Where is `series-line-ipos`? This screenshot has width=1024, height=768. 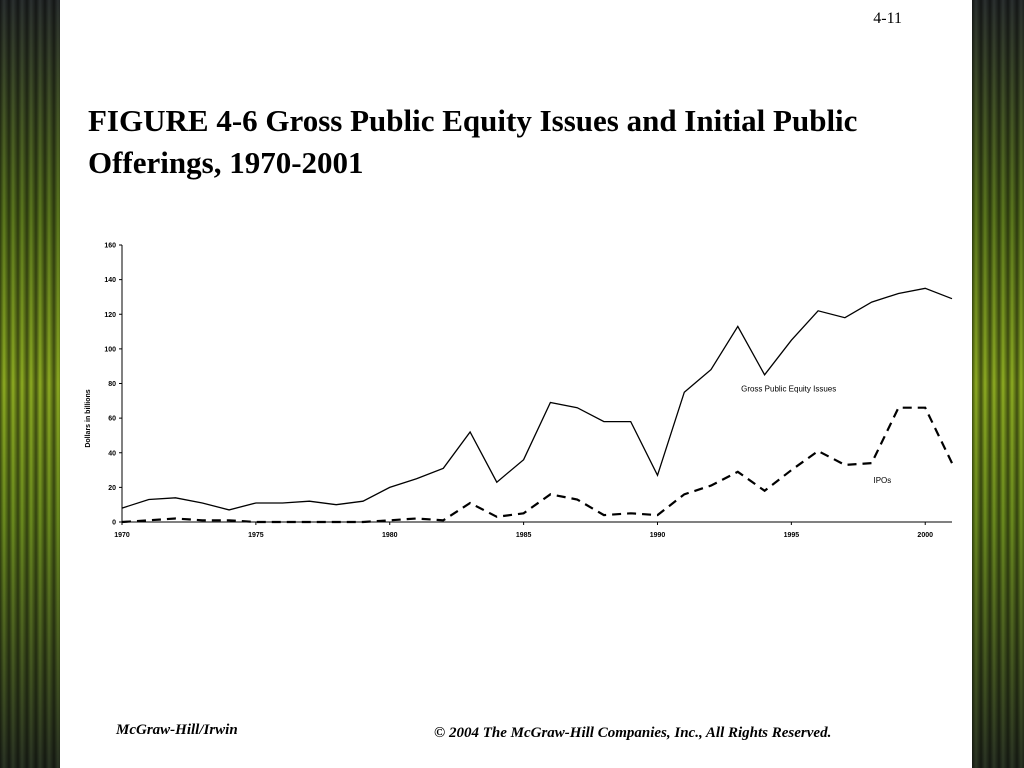 series-line-ipos is located at coordinates (537, 465).